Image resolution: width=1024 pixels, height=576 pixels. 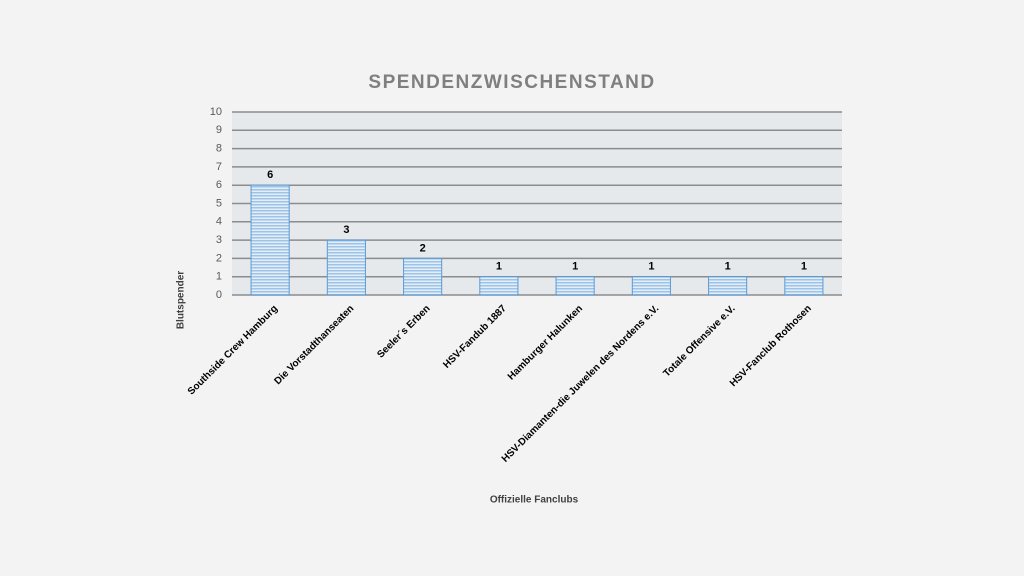 I want to click on y-tick-label: 4, so click(x=219, y=222).